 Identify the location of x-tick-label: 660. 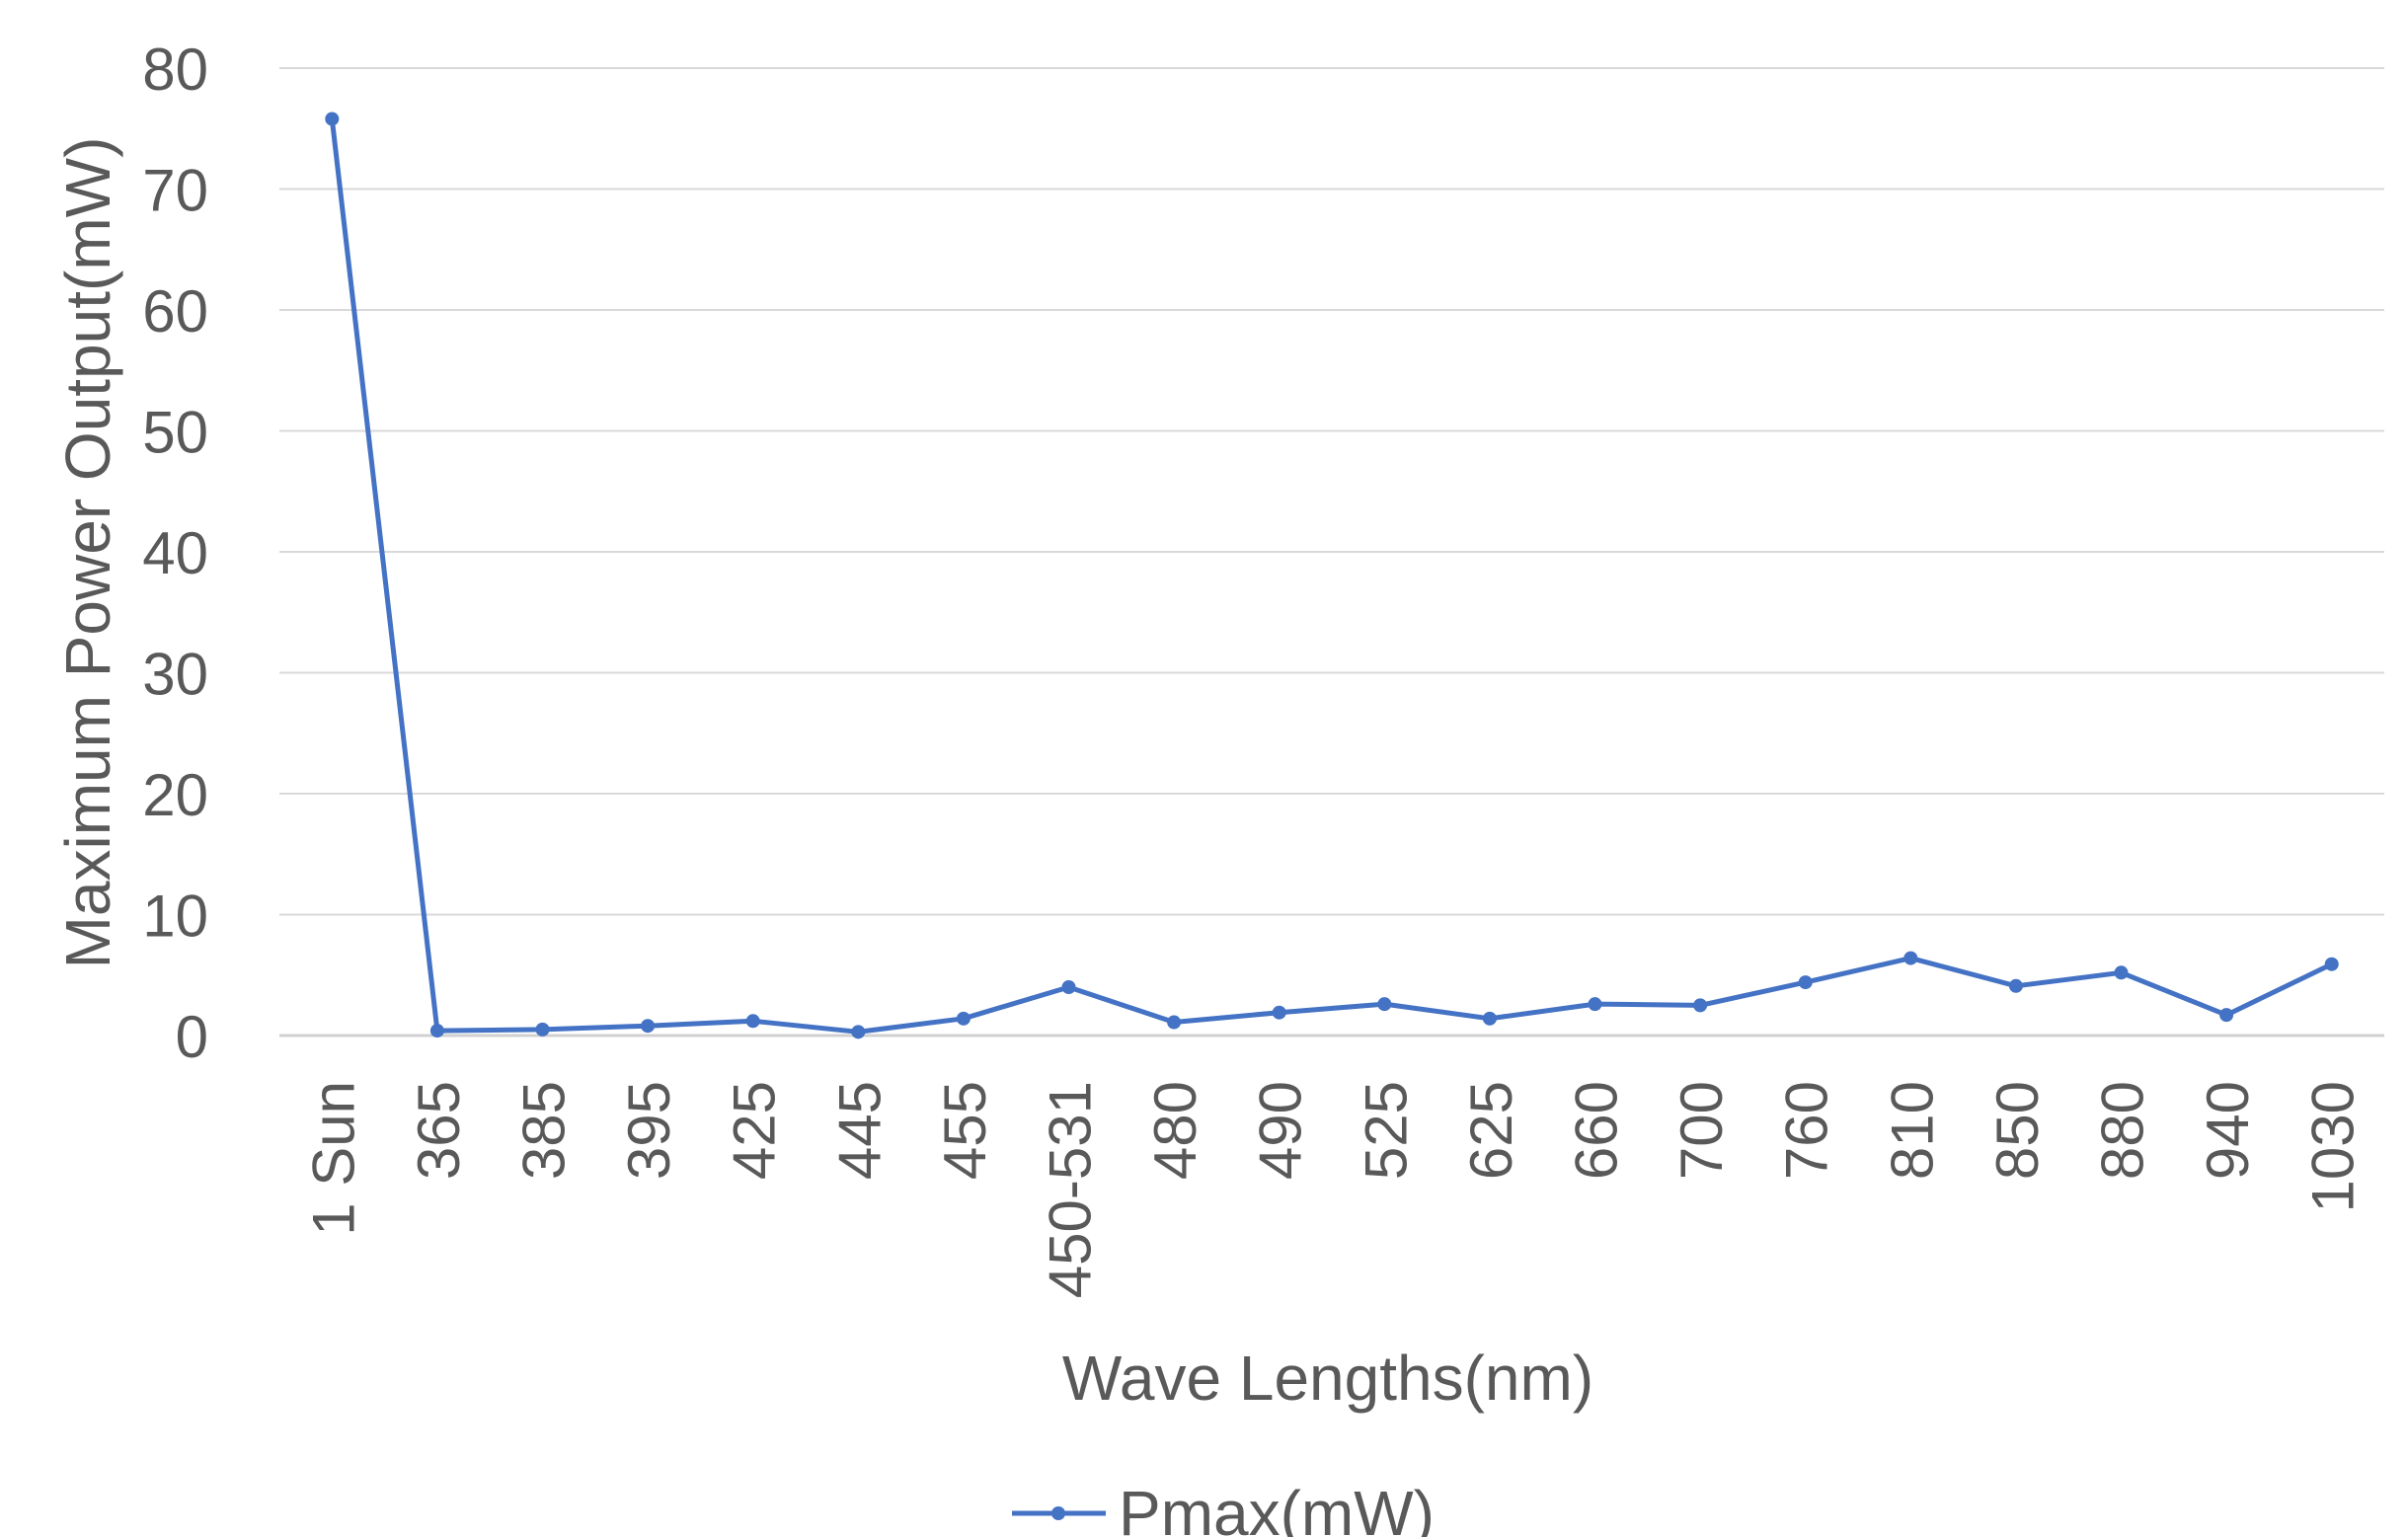
(1597, 1130).